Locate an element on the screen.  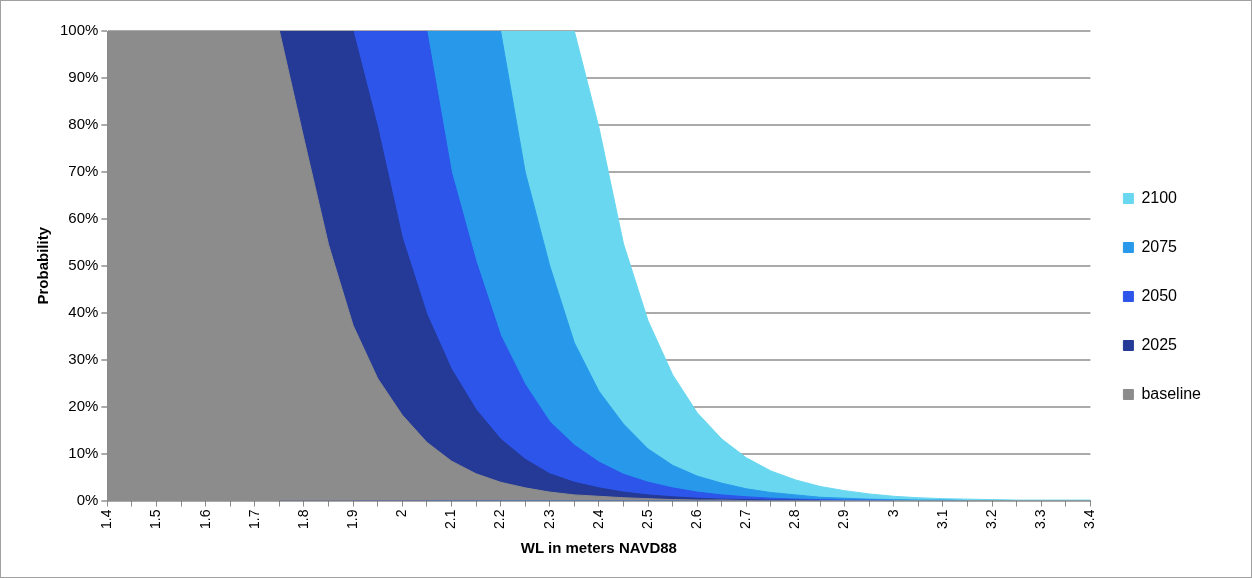
x-tick-label: 1.4 is located at coordinates (106, 519).